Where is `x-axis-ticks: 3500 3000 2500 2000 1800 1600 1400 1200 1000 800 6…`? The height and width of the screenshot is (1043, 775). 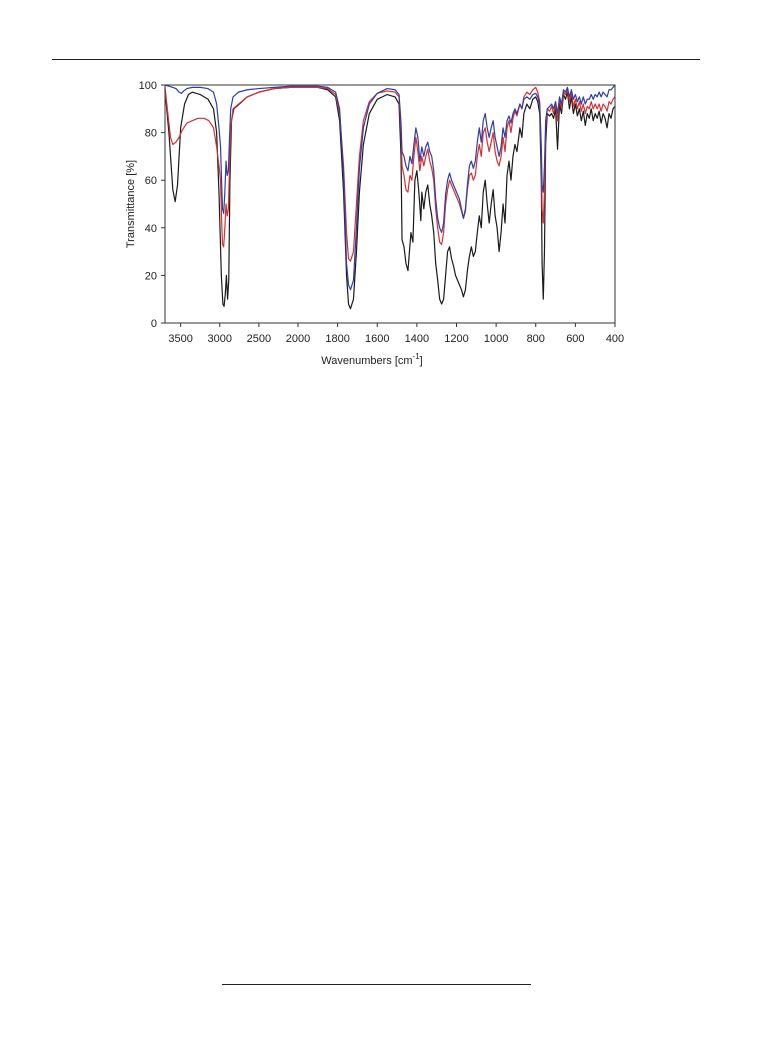
x-axis-ticks: 3500 3000 2500 2000 1800 1600 1400 1200 1000 800 6… is located at coordinates (396, 334).